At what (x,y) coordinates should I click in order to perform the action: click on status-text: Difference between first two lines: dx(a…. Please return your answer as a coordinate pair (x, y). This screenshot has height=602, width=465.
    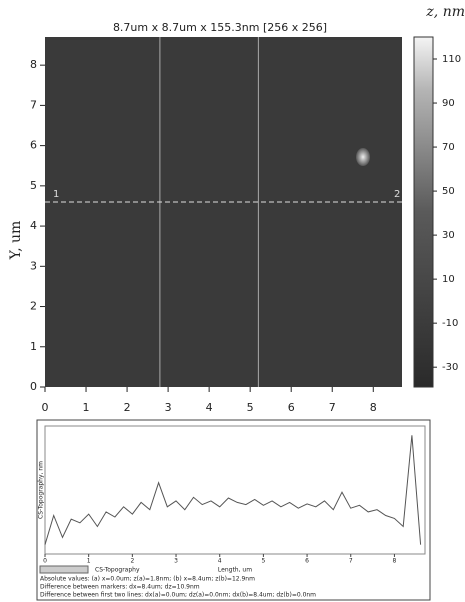
    Looking at the image, I should click on (178, 595).